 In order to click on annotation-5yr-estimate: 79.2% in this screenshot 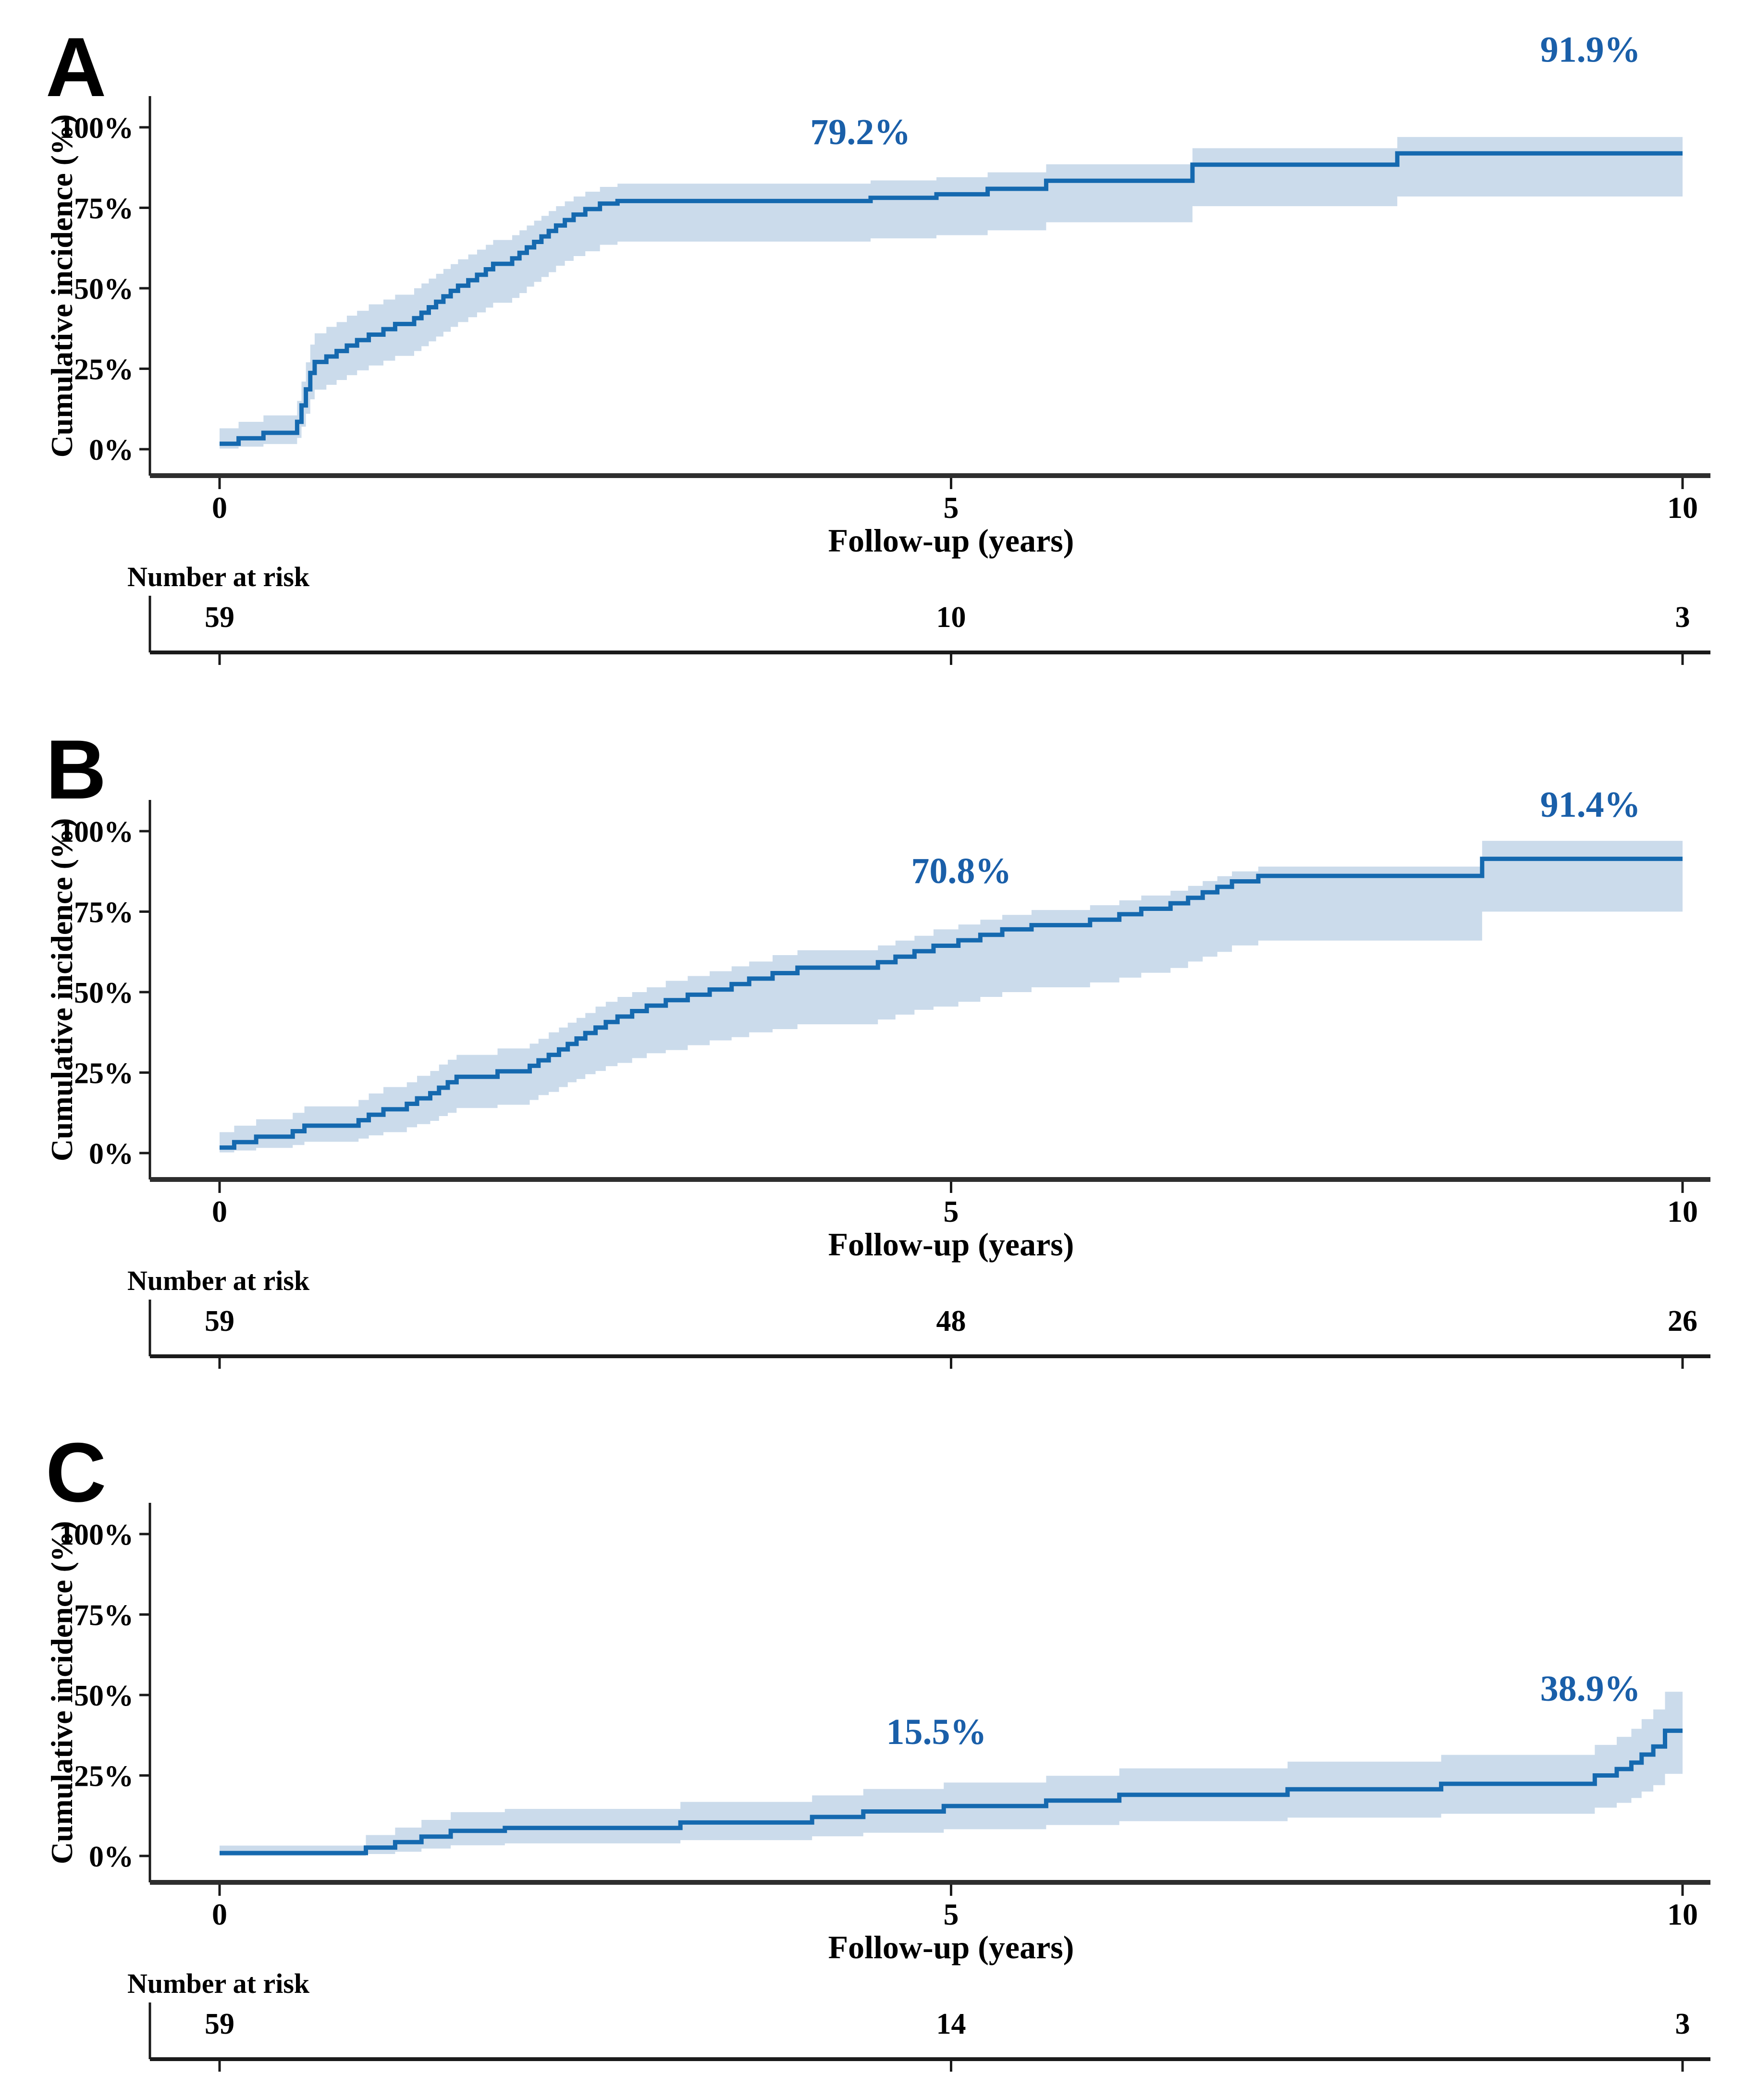, I will do `click(860, 132)`.